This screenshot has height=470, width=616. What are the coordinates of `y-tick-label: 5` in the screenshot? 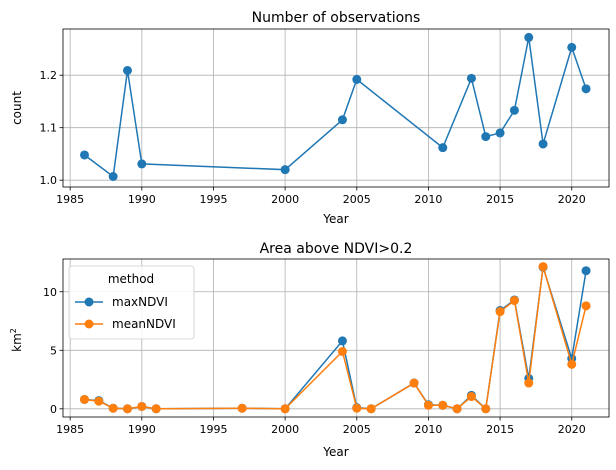 It's located at (53, 350).